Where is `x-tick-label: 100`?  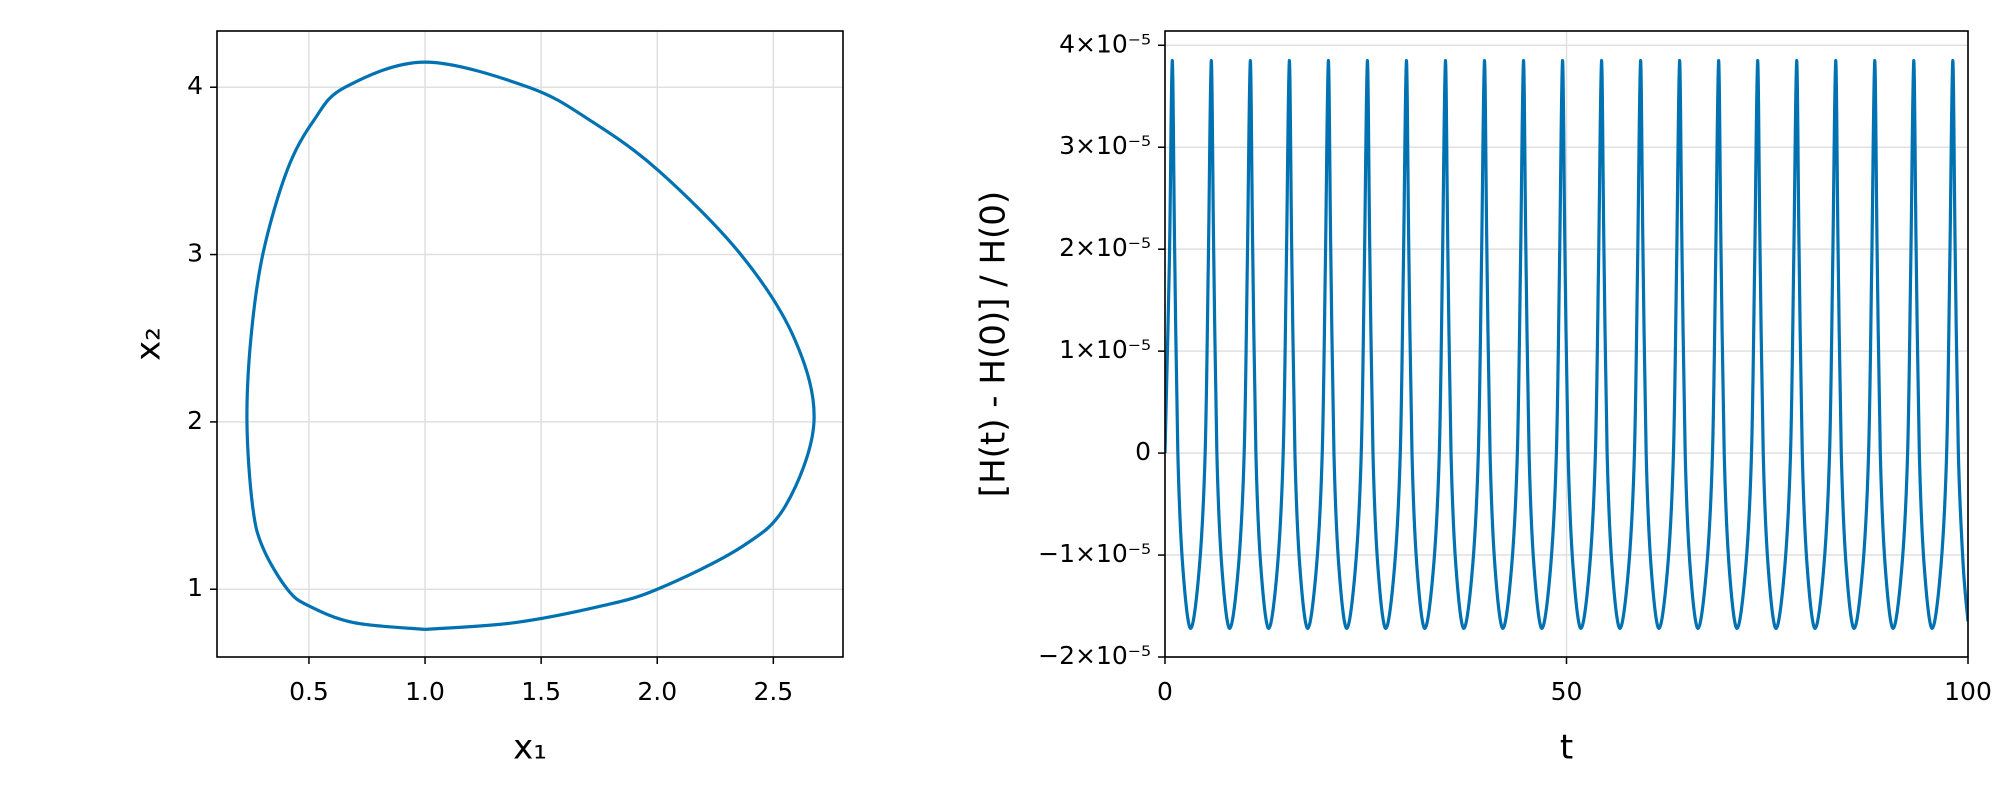
x-tick-label: 100 is located at coordinates (1968, 691).